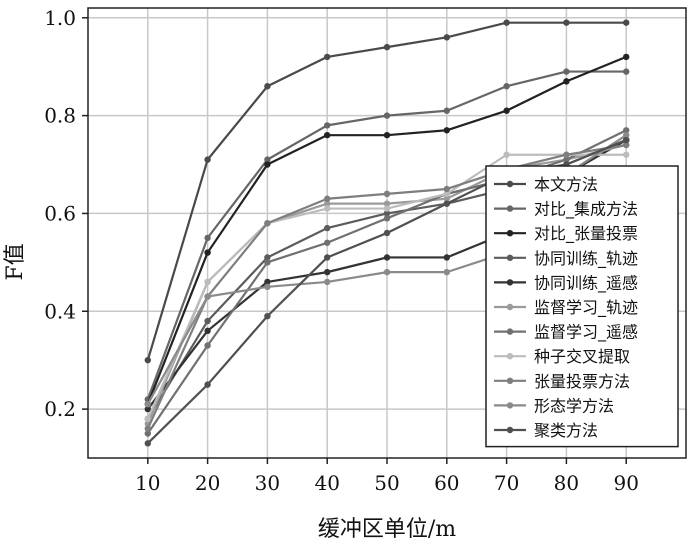 The image size is (700, 545). I want to click on x-tick-label: 60, so click(446, 483).